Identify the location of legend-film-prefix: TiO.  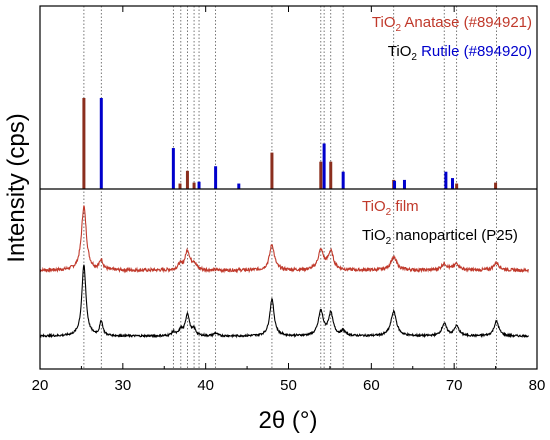
(374, 206).